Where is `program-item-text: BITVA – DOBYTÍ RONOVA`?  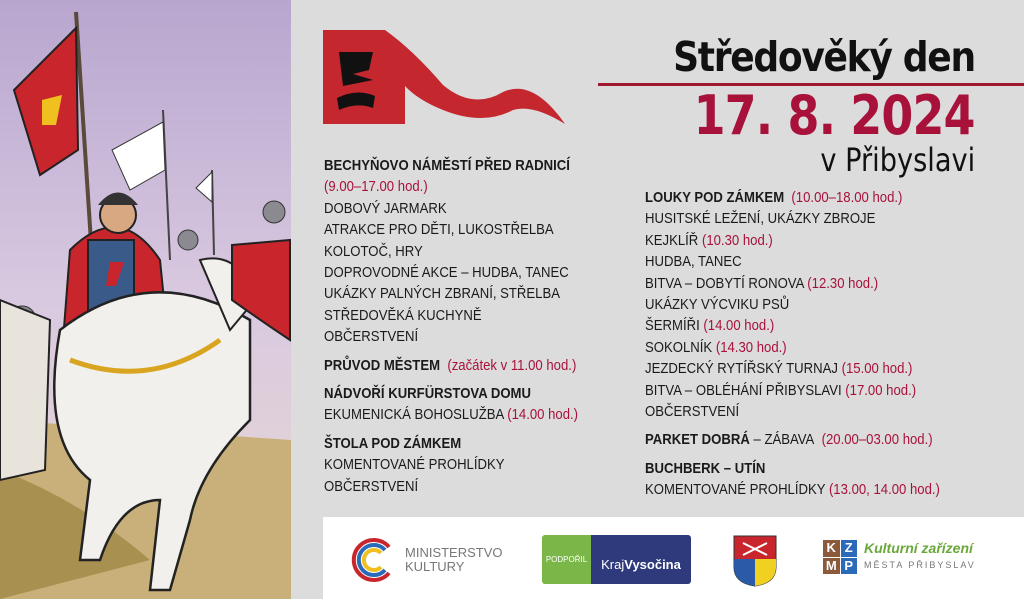 program-item-text: BITVA – DOBYTÍ RONOVA is located at coordinates (724, 283).